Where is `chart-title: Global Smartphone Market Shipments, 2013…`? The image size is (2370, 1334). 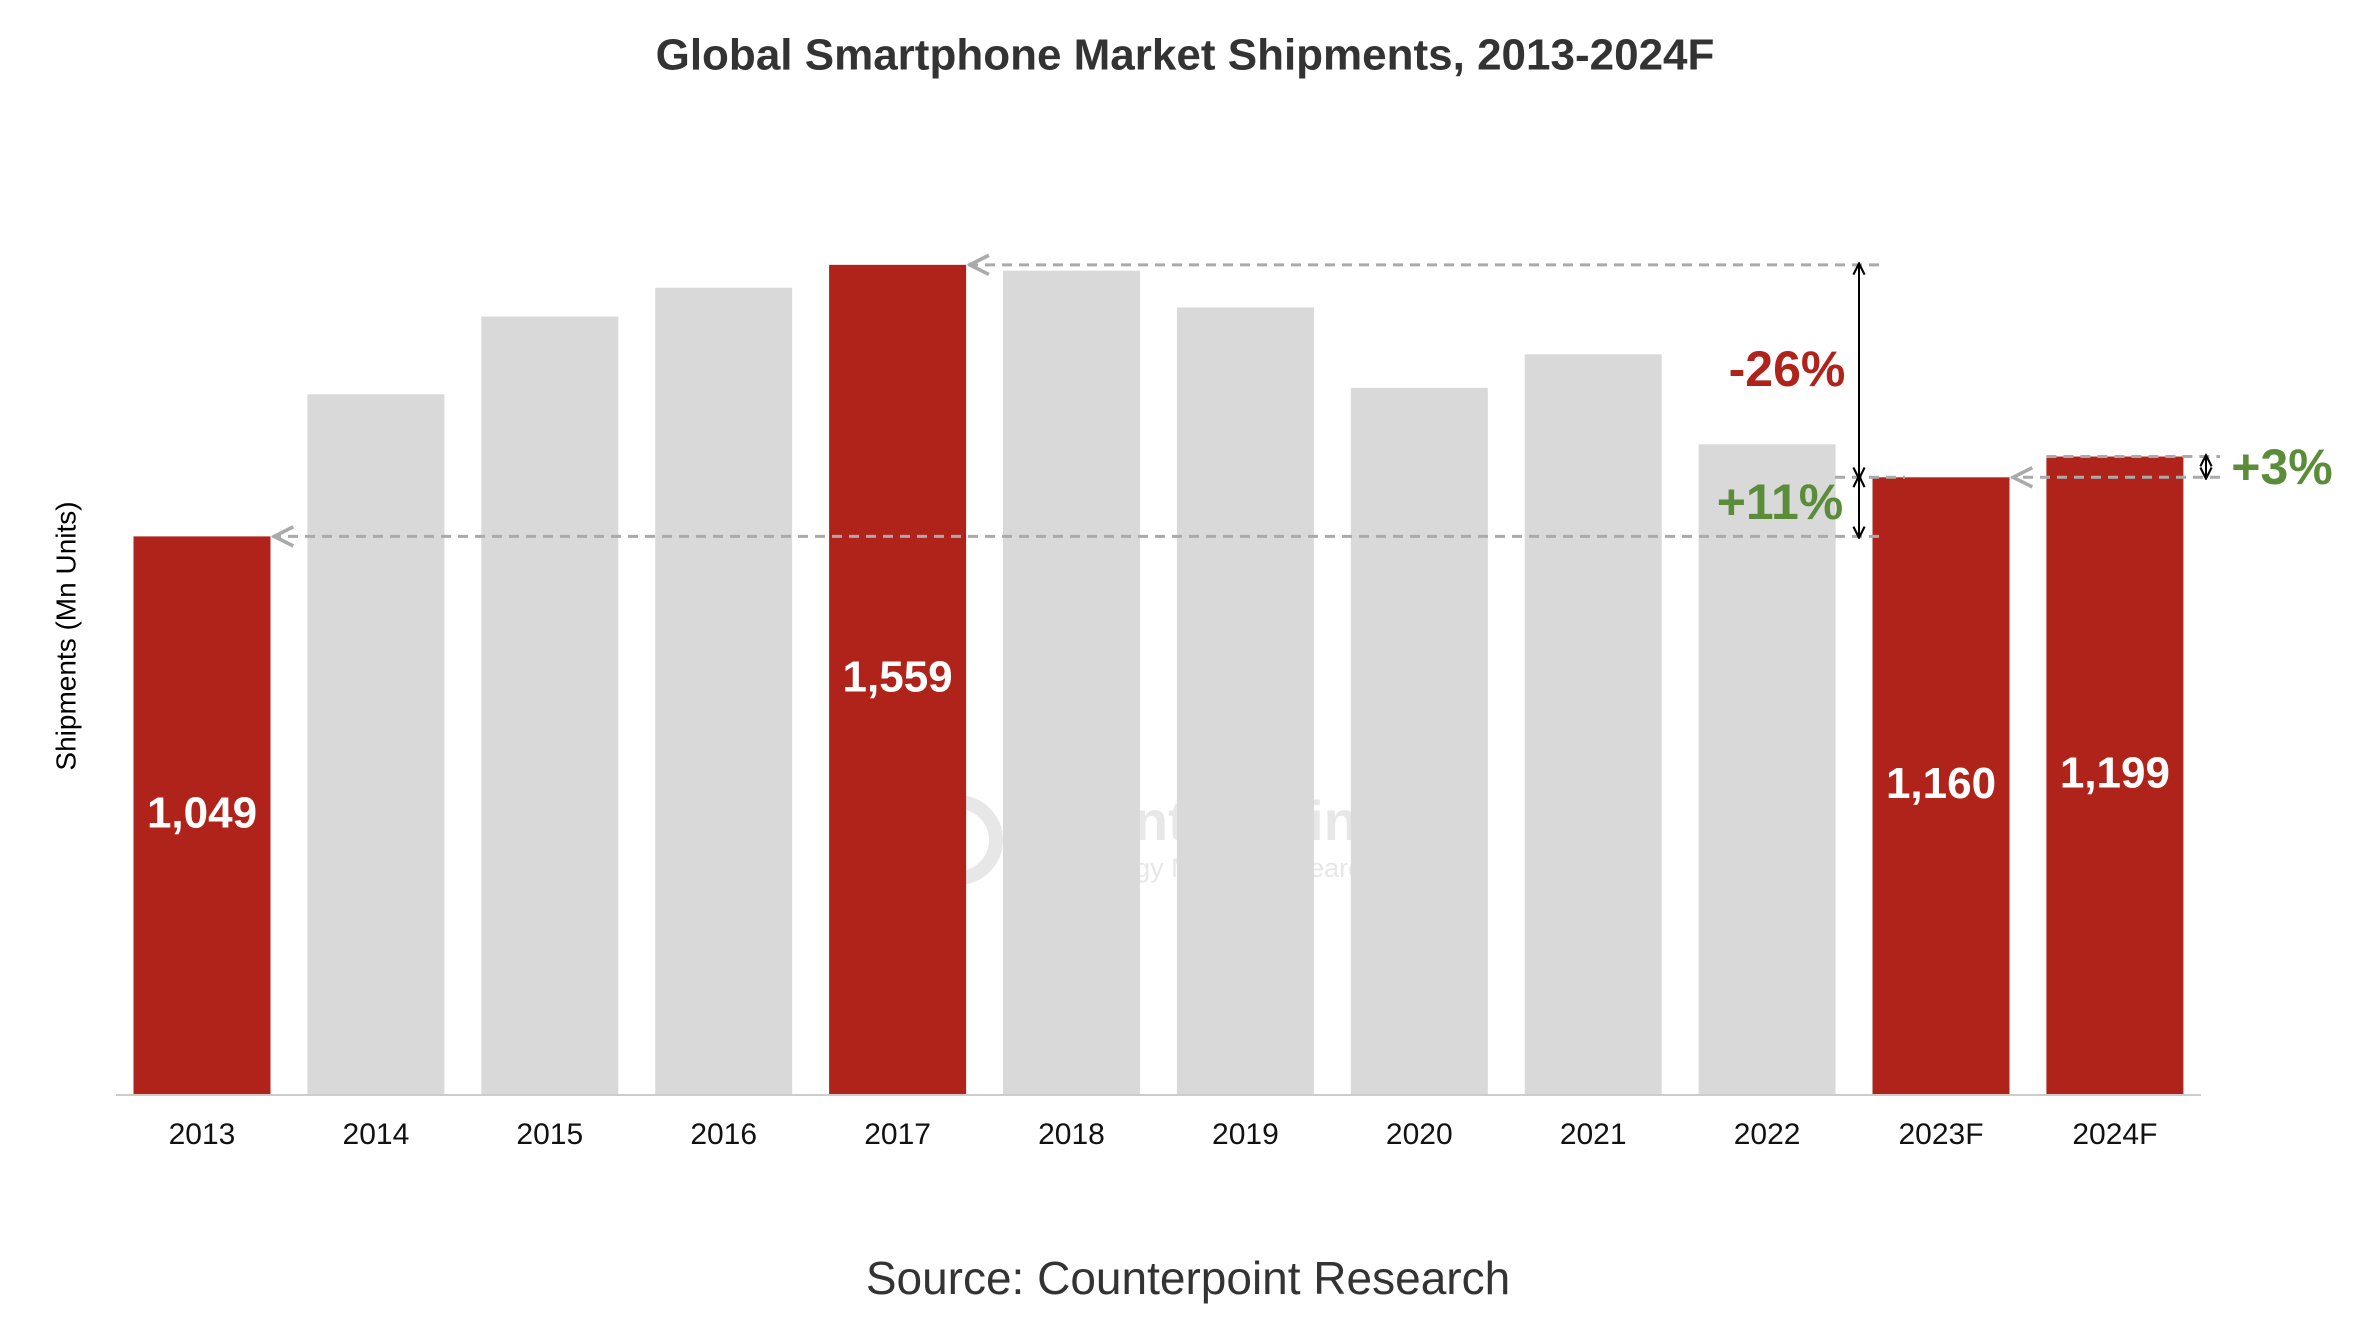 chart-title: Global Smartphone Market Shipments, 2013… is located at coordinates (1185, 55).